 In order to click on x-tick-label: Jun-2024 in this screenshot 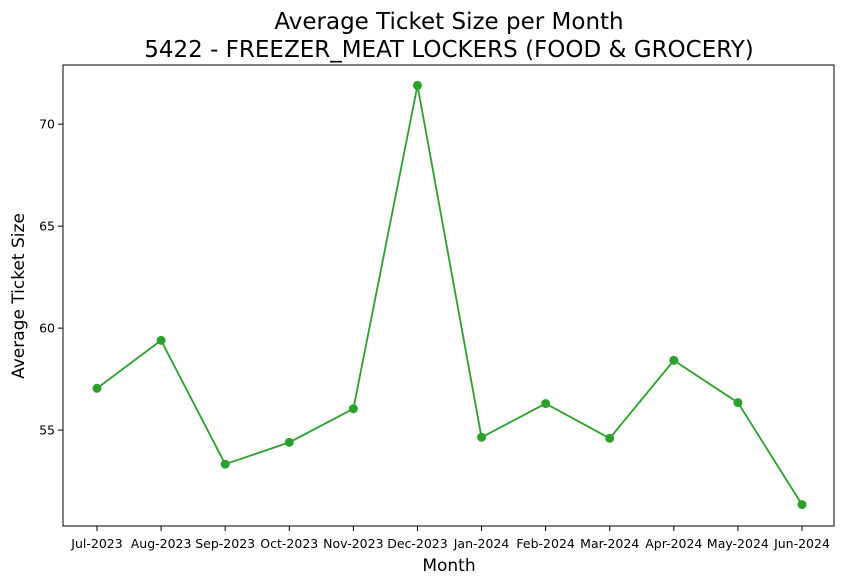, I will do `click(801, 543)`.